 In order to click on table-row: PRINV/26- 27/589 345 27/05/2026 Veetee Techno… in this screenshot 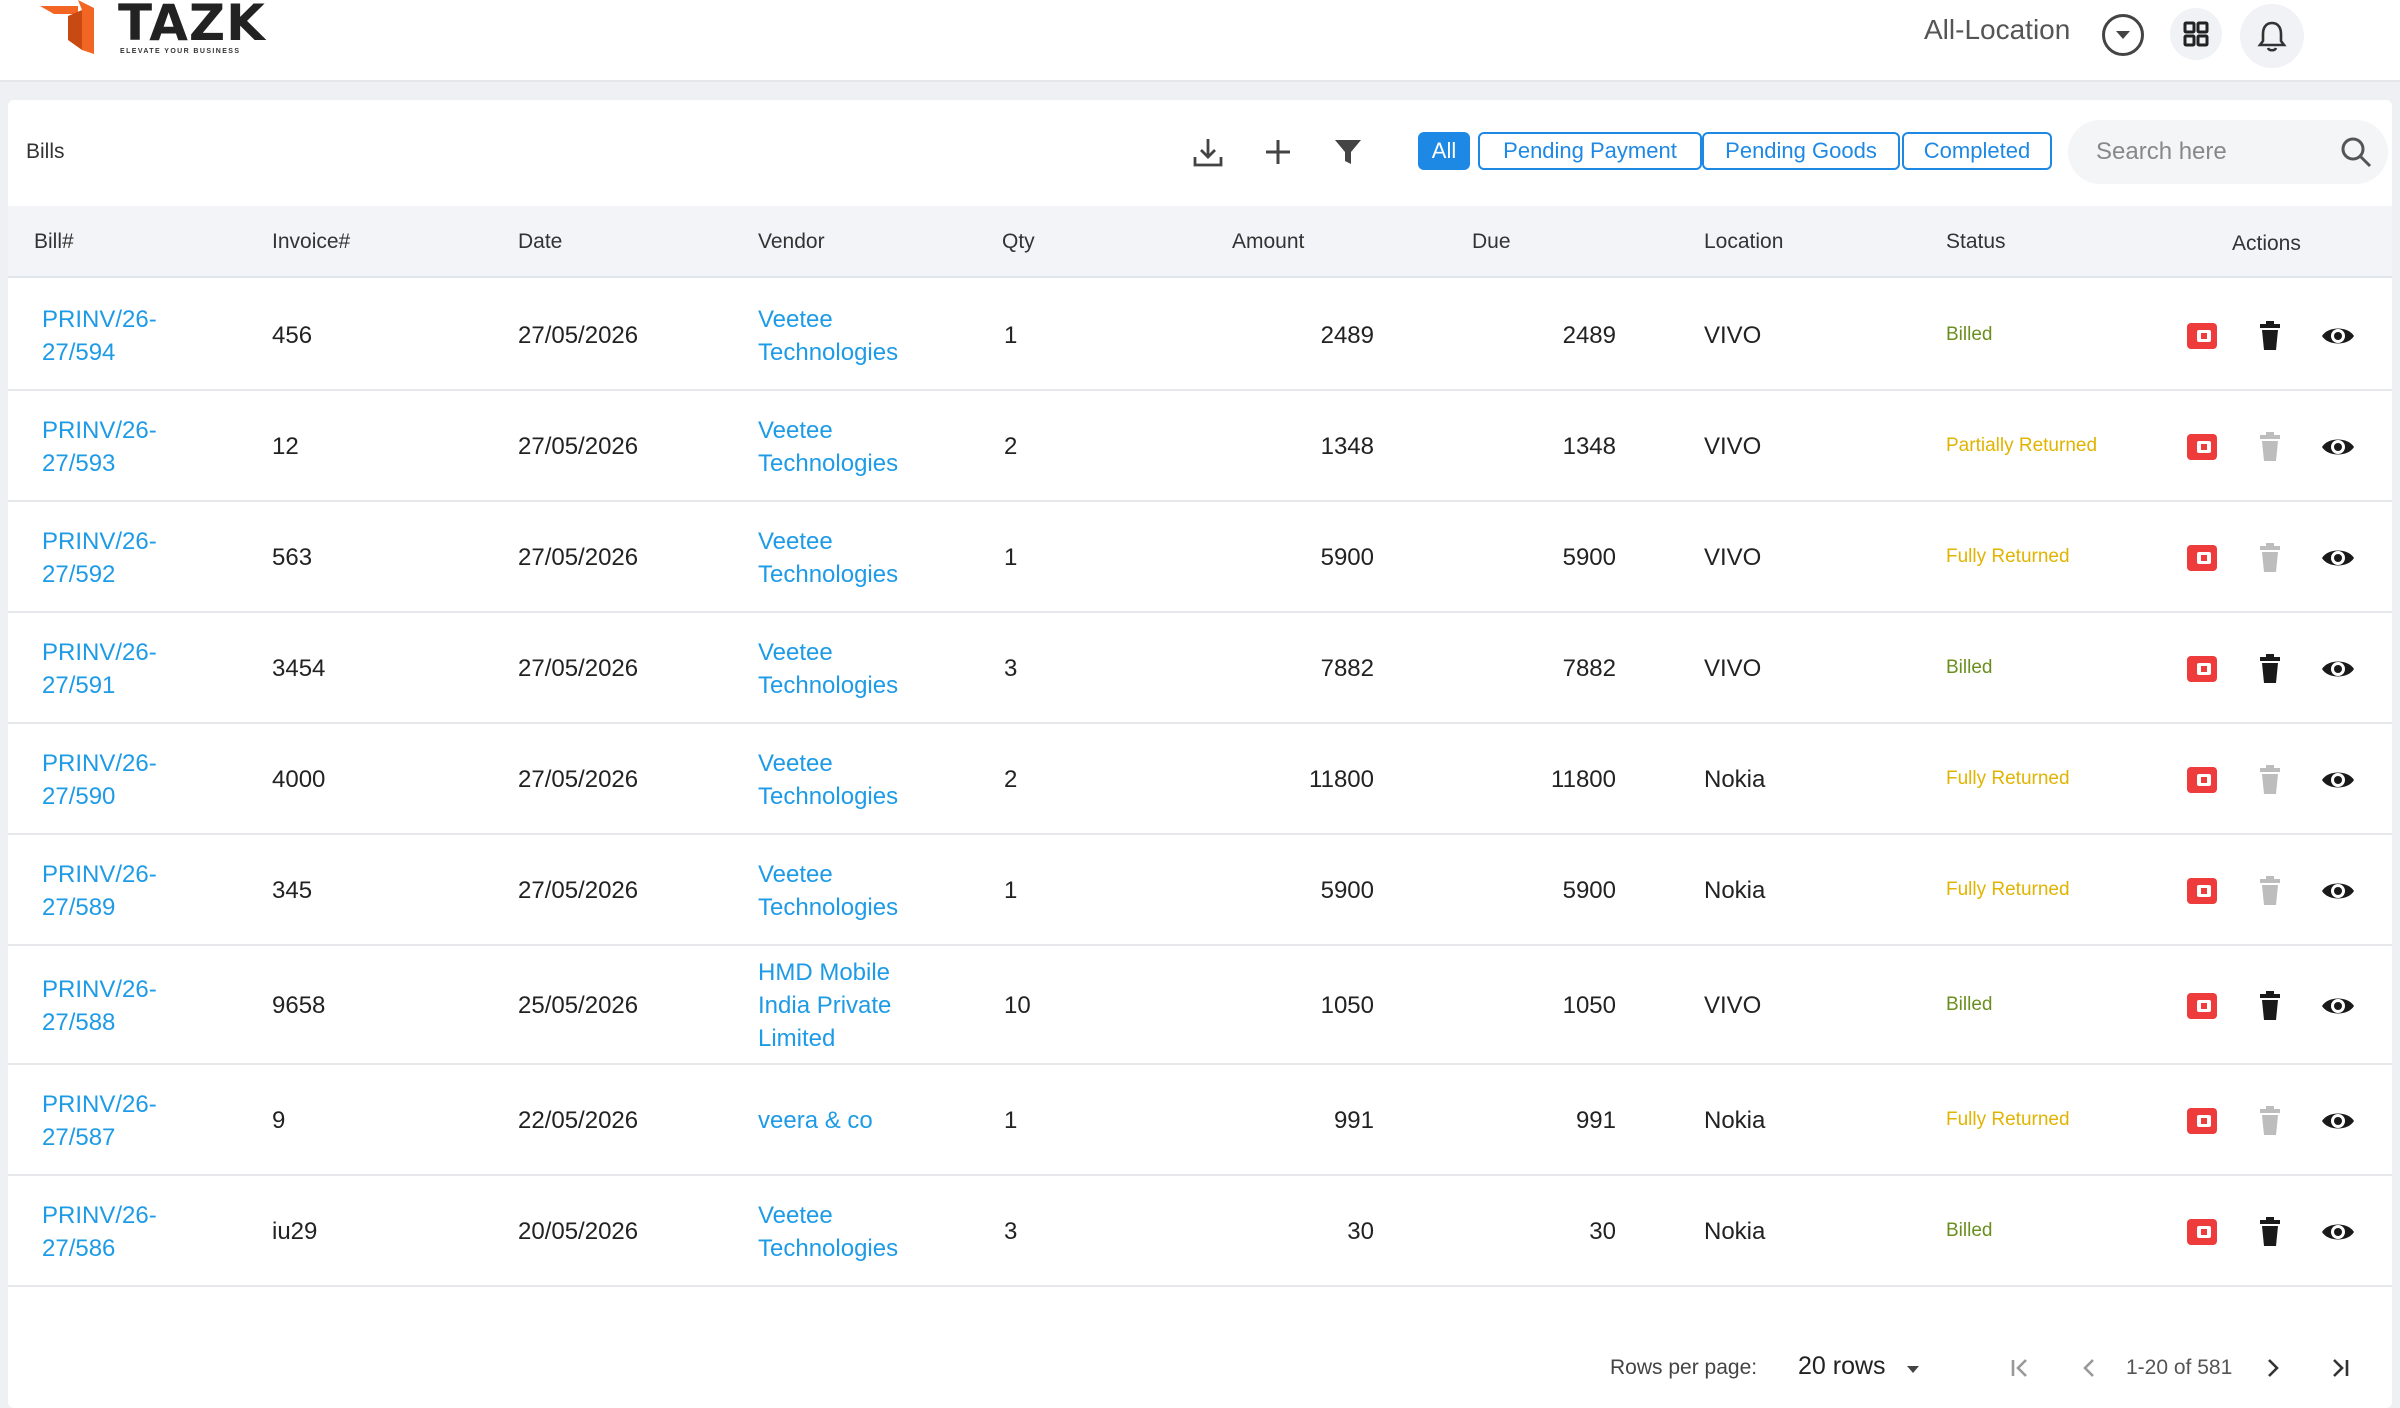, I will do `click(1200, 890)`.